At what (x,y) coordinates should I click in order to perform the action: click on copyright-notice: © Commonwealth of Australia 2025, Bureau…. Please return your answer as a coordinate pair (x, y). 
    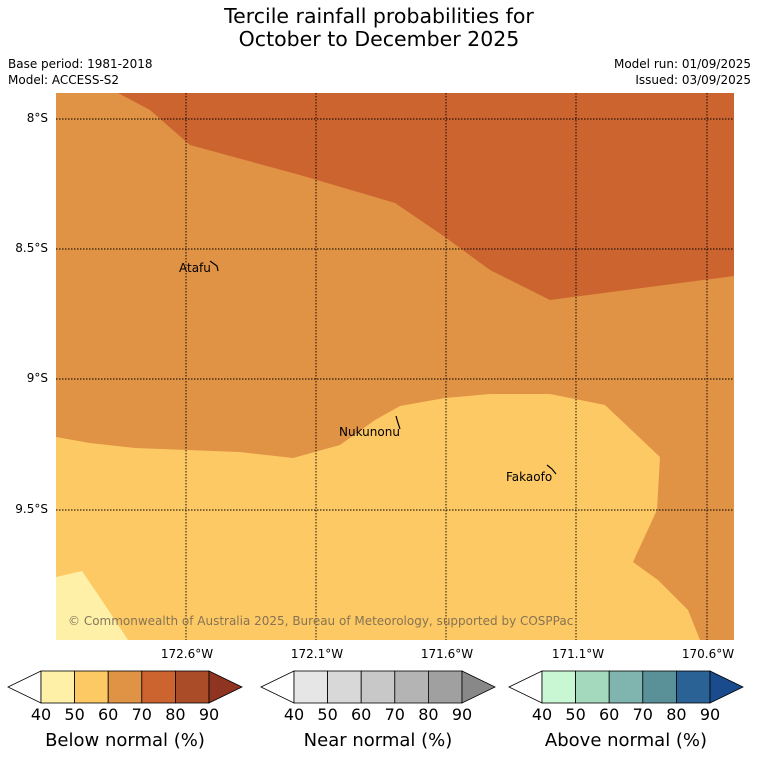
    Looking at the image, I should click on (321, 621).